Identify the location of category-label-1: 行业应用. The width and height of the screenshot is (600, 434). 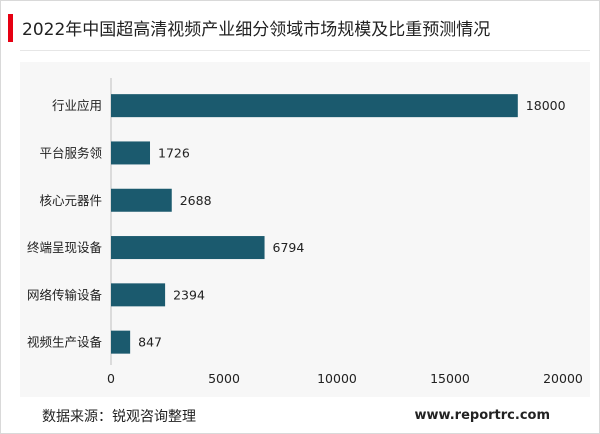
(77, 105).